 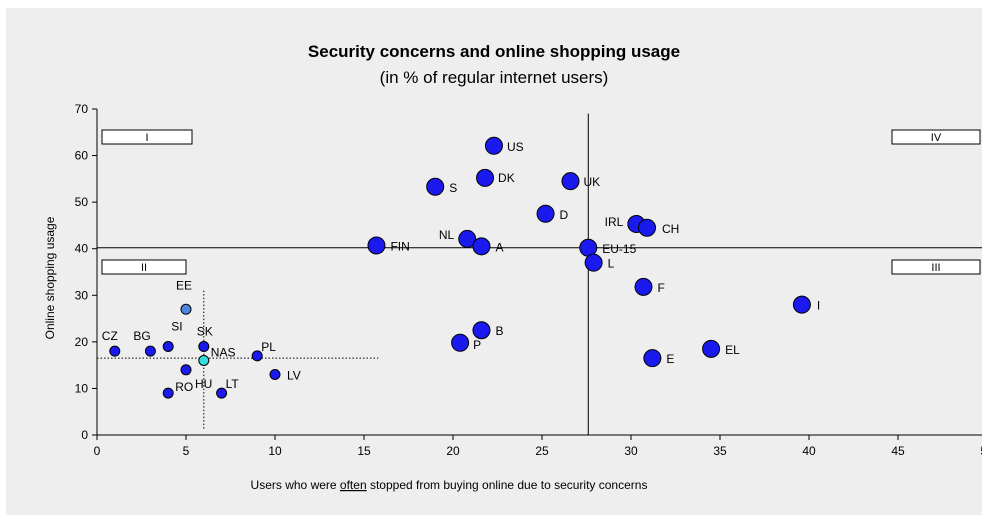 What do you see at coordinates (82, 249) in the screenshot?
I see `y-tick-label: 40` at bounding box center [82, 249].